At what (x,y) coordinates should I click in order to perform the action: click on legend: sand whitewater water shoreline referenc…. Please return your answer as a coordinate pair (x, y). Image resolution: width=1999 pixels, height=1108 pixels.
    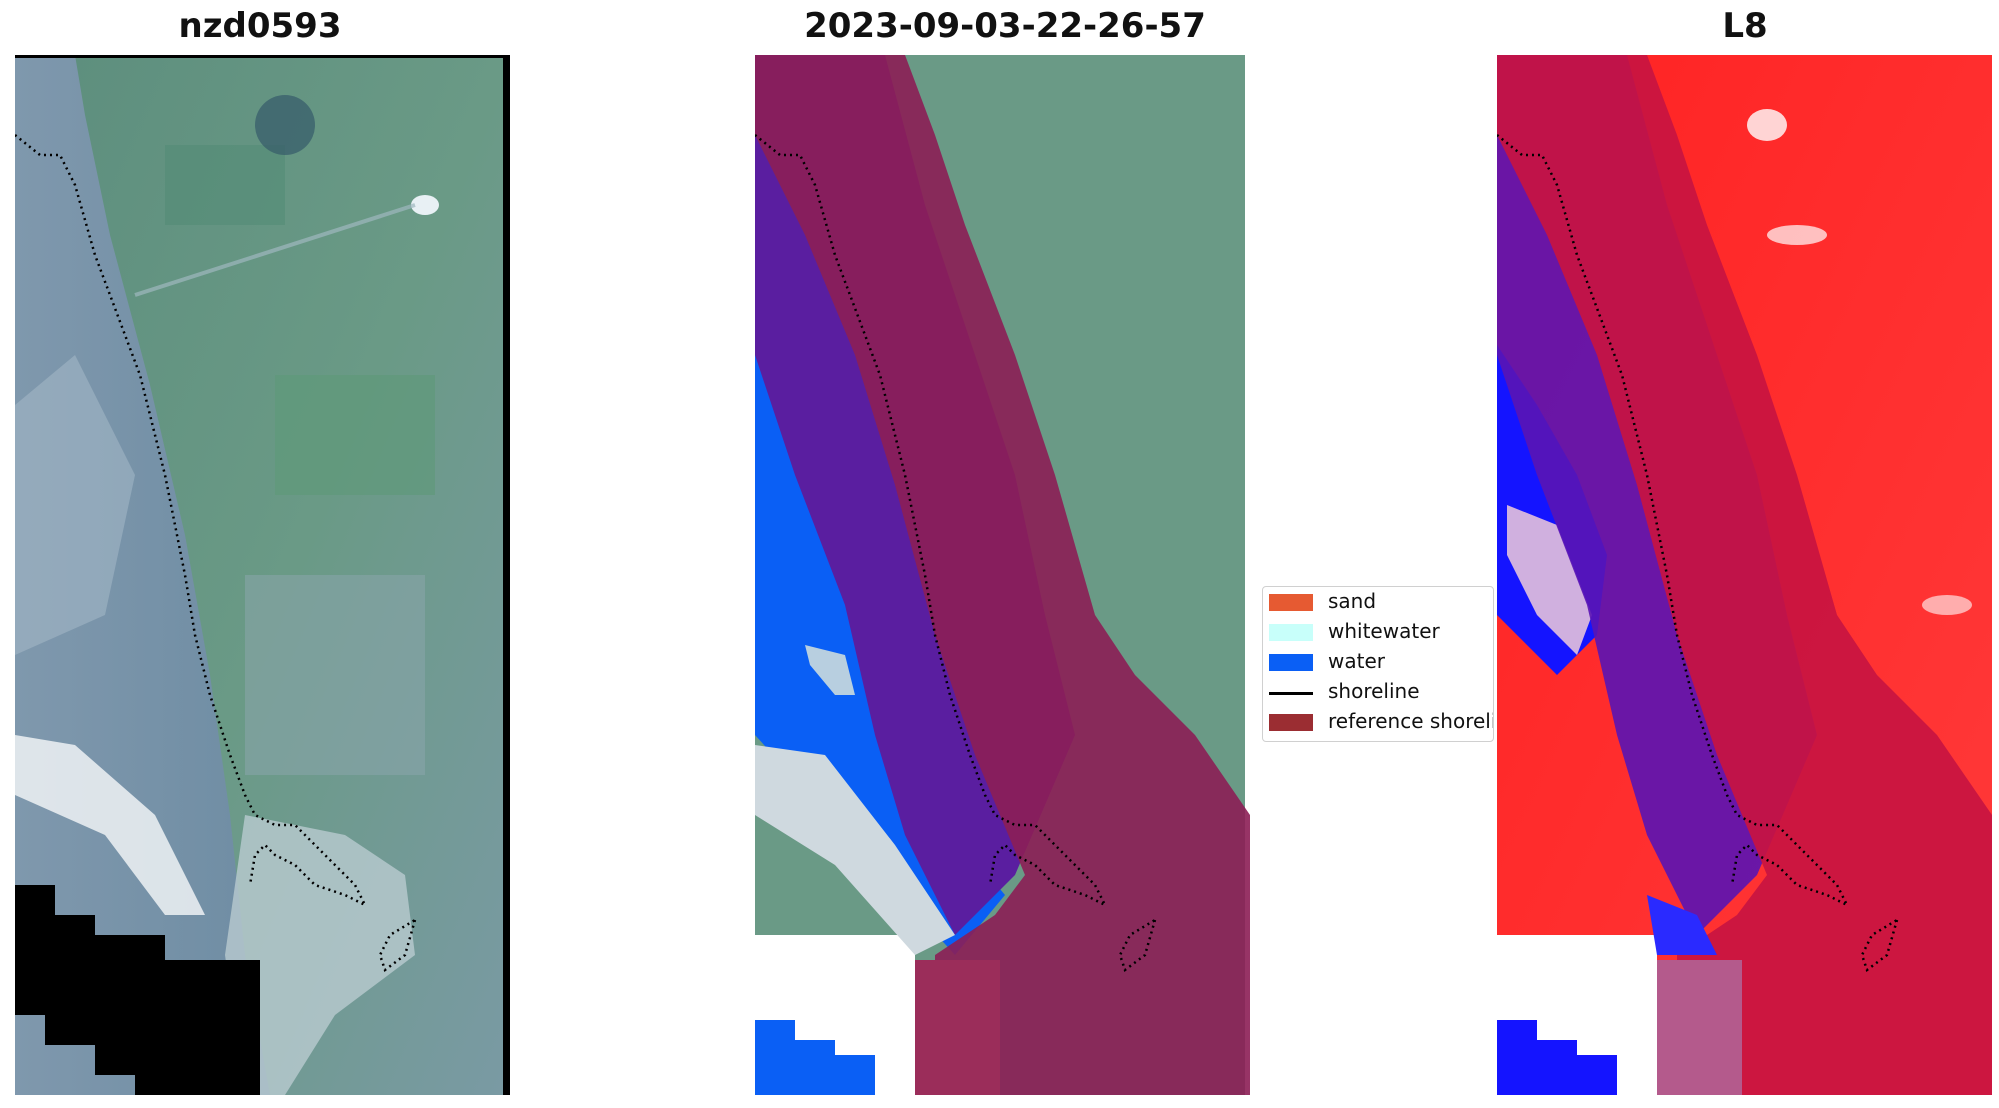
    Looking at the image, I should click on (1378, 664).